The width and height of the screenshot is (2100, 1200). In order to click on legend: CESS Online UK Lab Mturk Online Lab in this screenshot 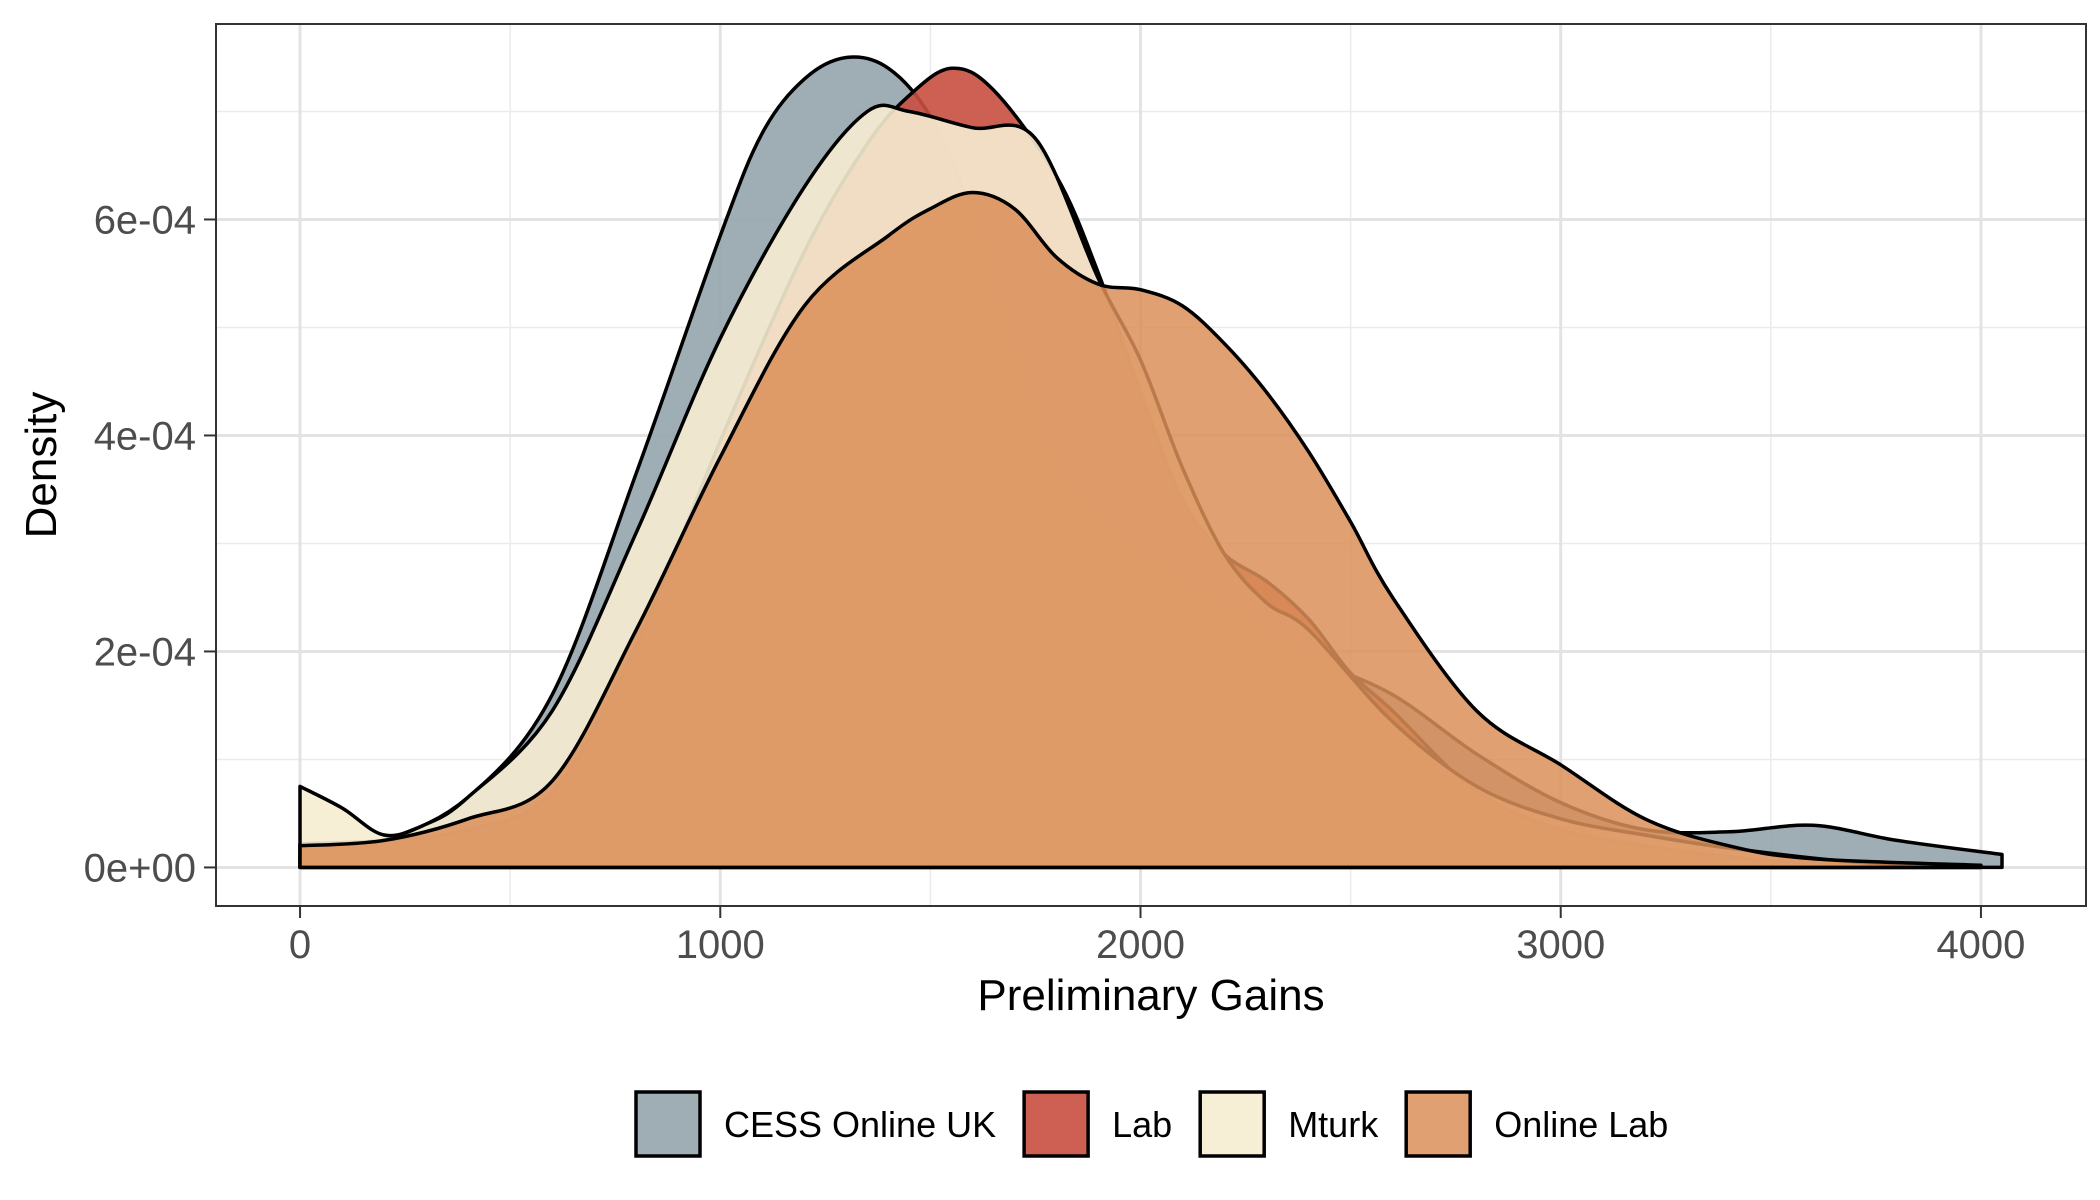, I will do `click(1151, 1124)`.